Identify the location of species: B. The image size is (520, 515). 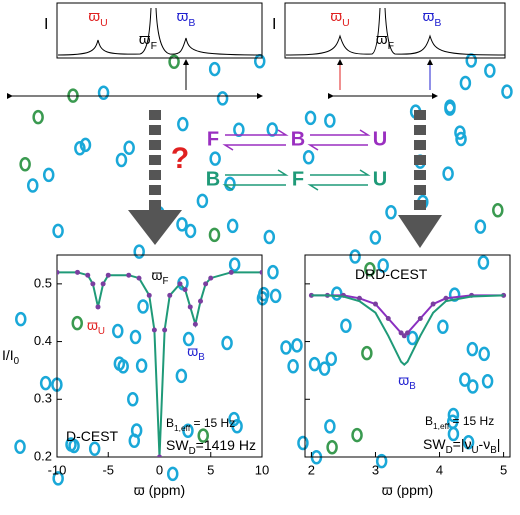
(213, 179).